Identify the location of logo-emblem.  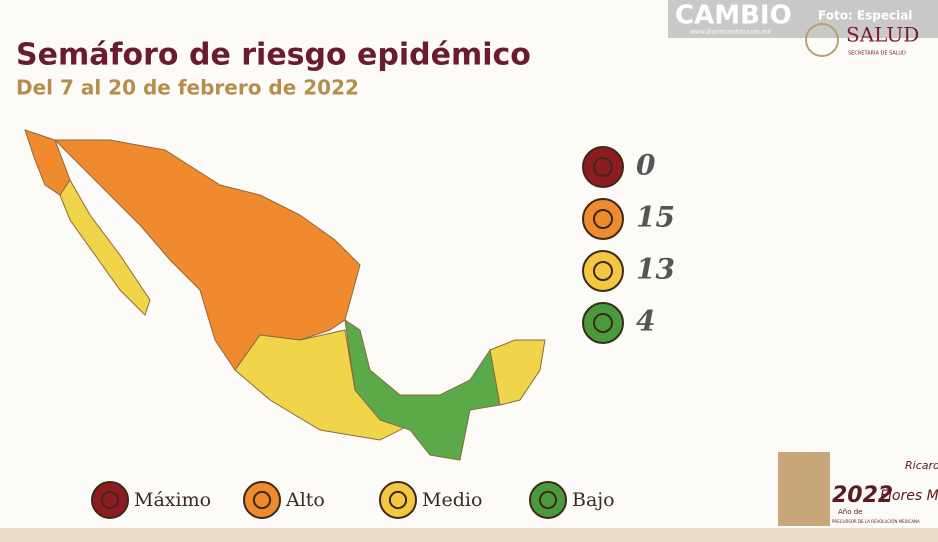
(822, 40).